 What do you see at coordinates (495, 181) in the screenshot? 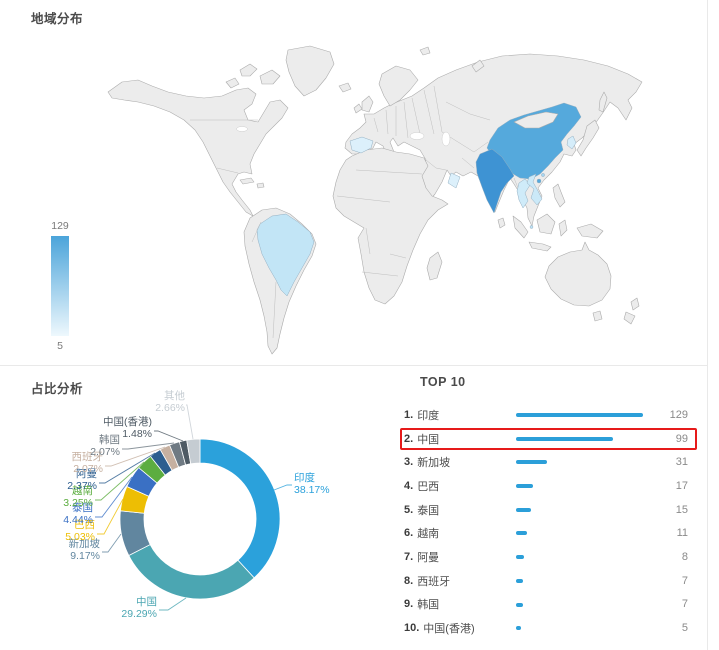
I see `map-country-india` at bounding box center [495, 181].